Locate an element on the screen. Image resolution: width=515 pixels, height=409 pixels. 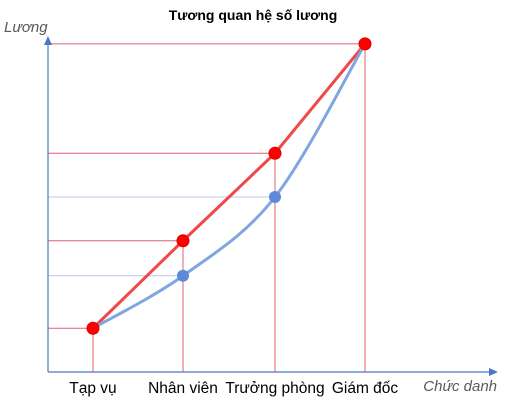
x-tick-labels: Tạp vụ Nhân viên Trưởng phòng Giám đốc is located at coordinates (233, 388).